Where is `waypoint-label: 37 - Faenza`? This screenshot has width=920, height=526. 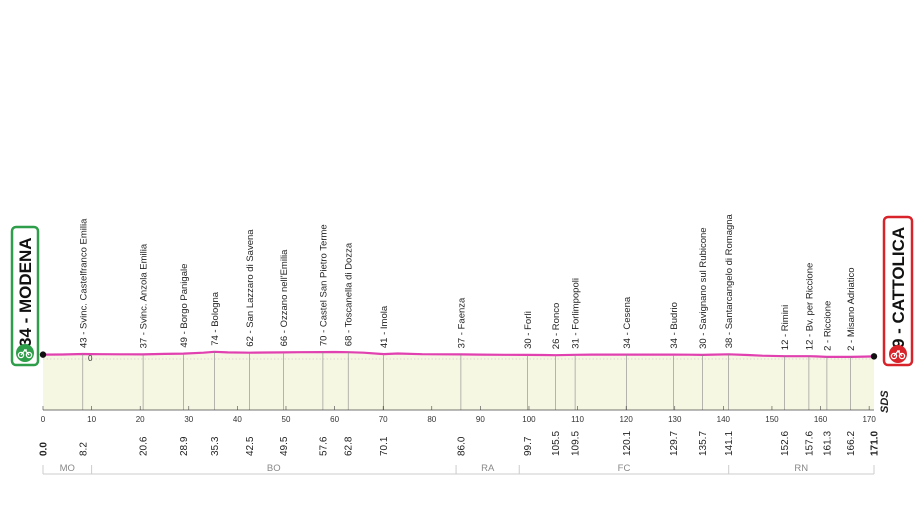
waypoint-label: 37 - Faenza is located at coordinates (461, 322).